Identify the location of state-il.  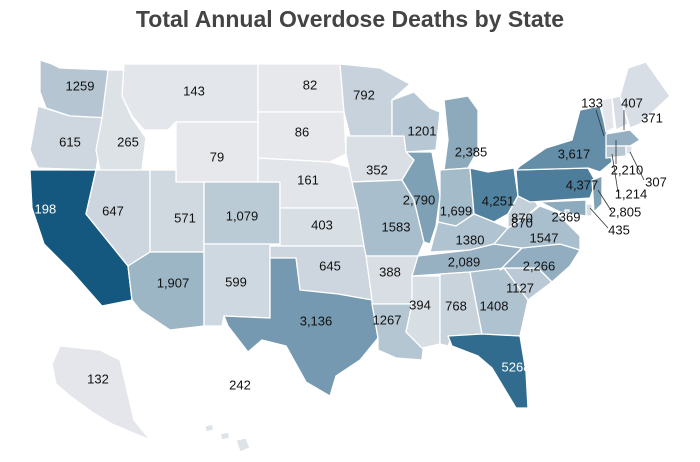
(421, 198).